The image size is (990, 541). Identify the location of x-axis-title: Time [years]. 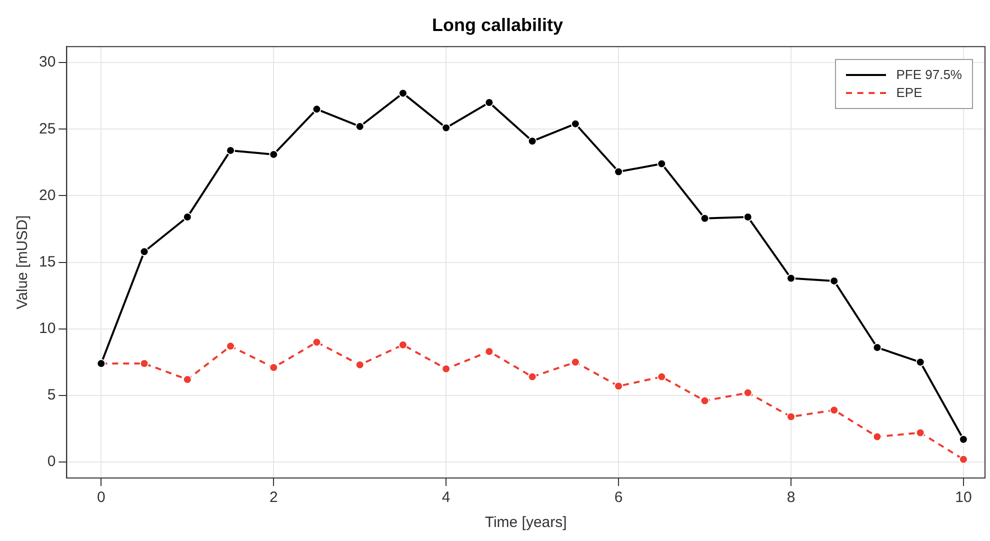
(525, 523).